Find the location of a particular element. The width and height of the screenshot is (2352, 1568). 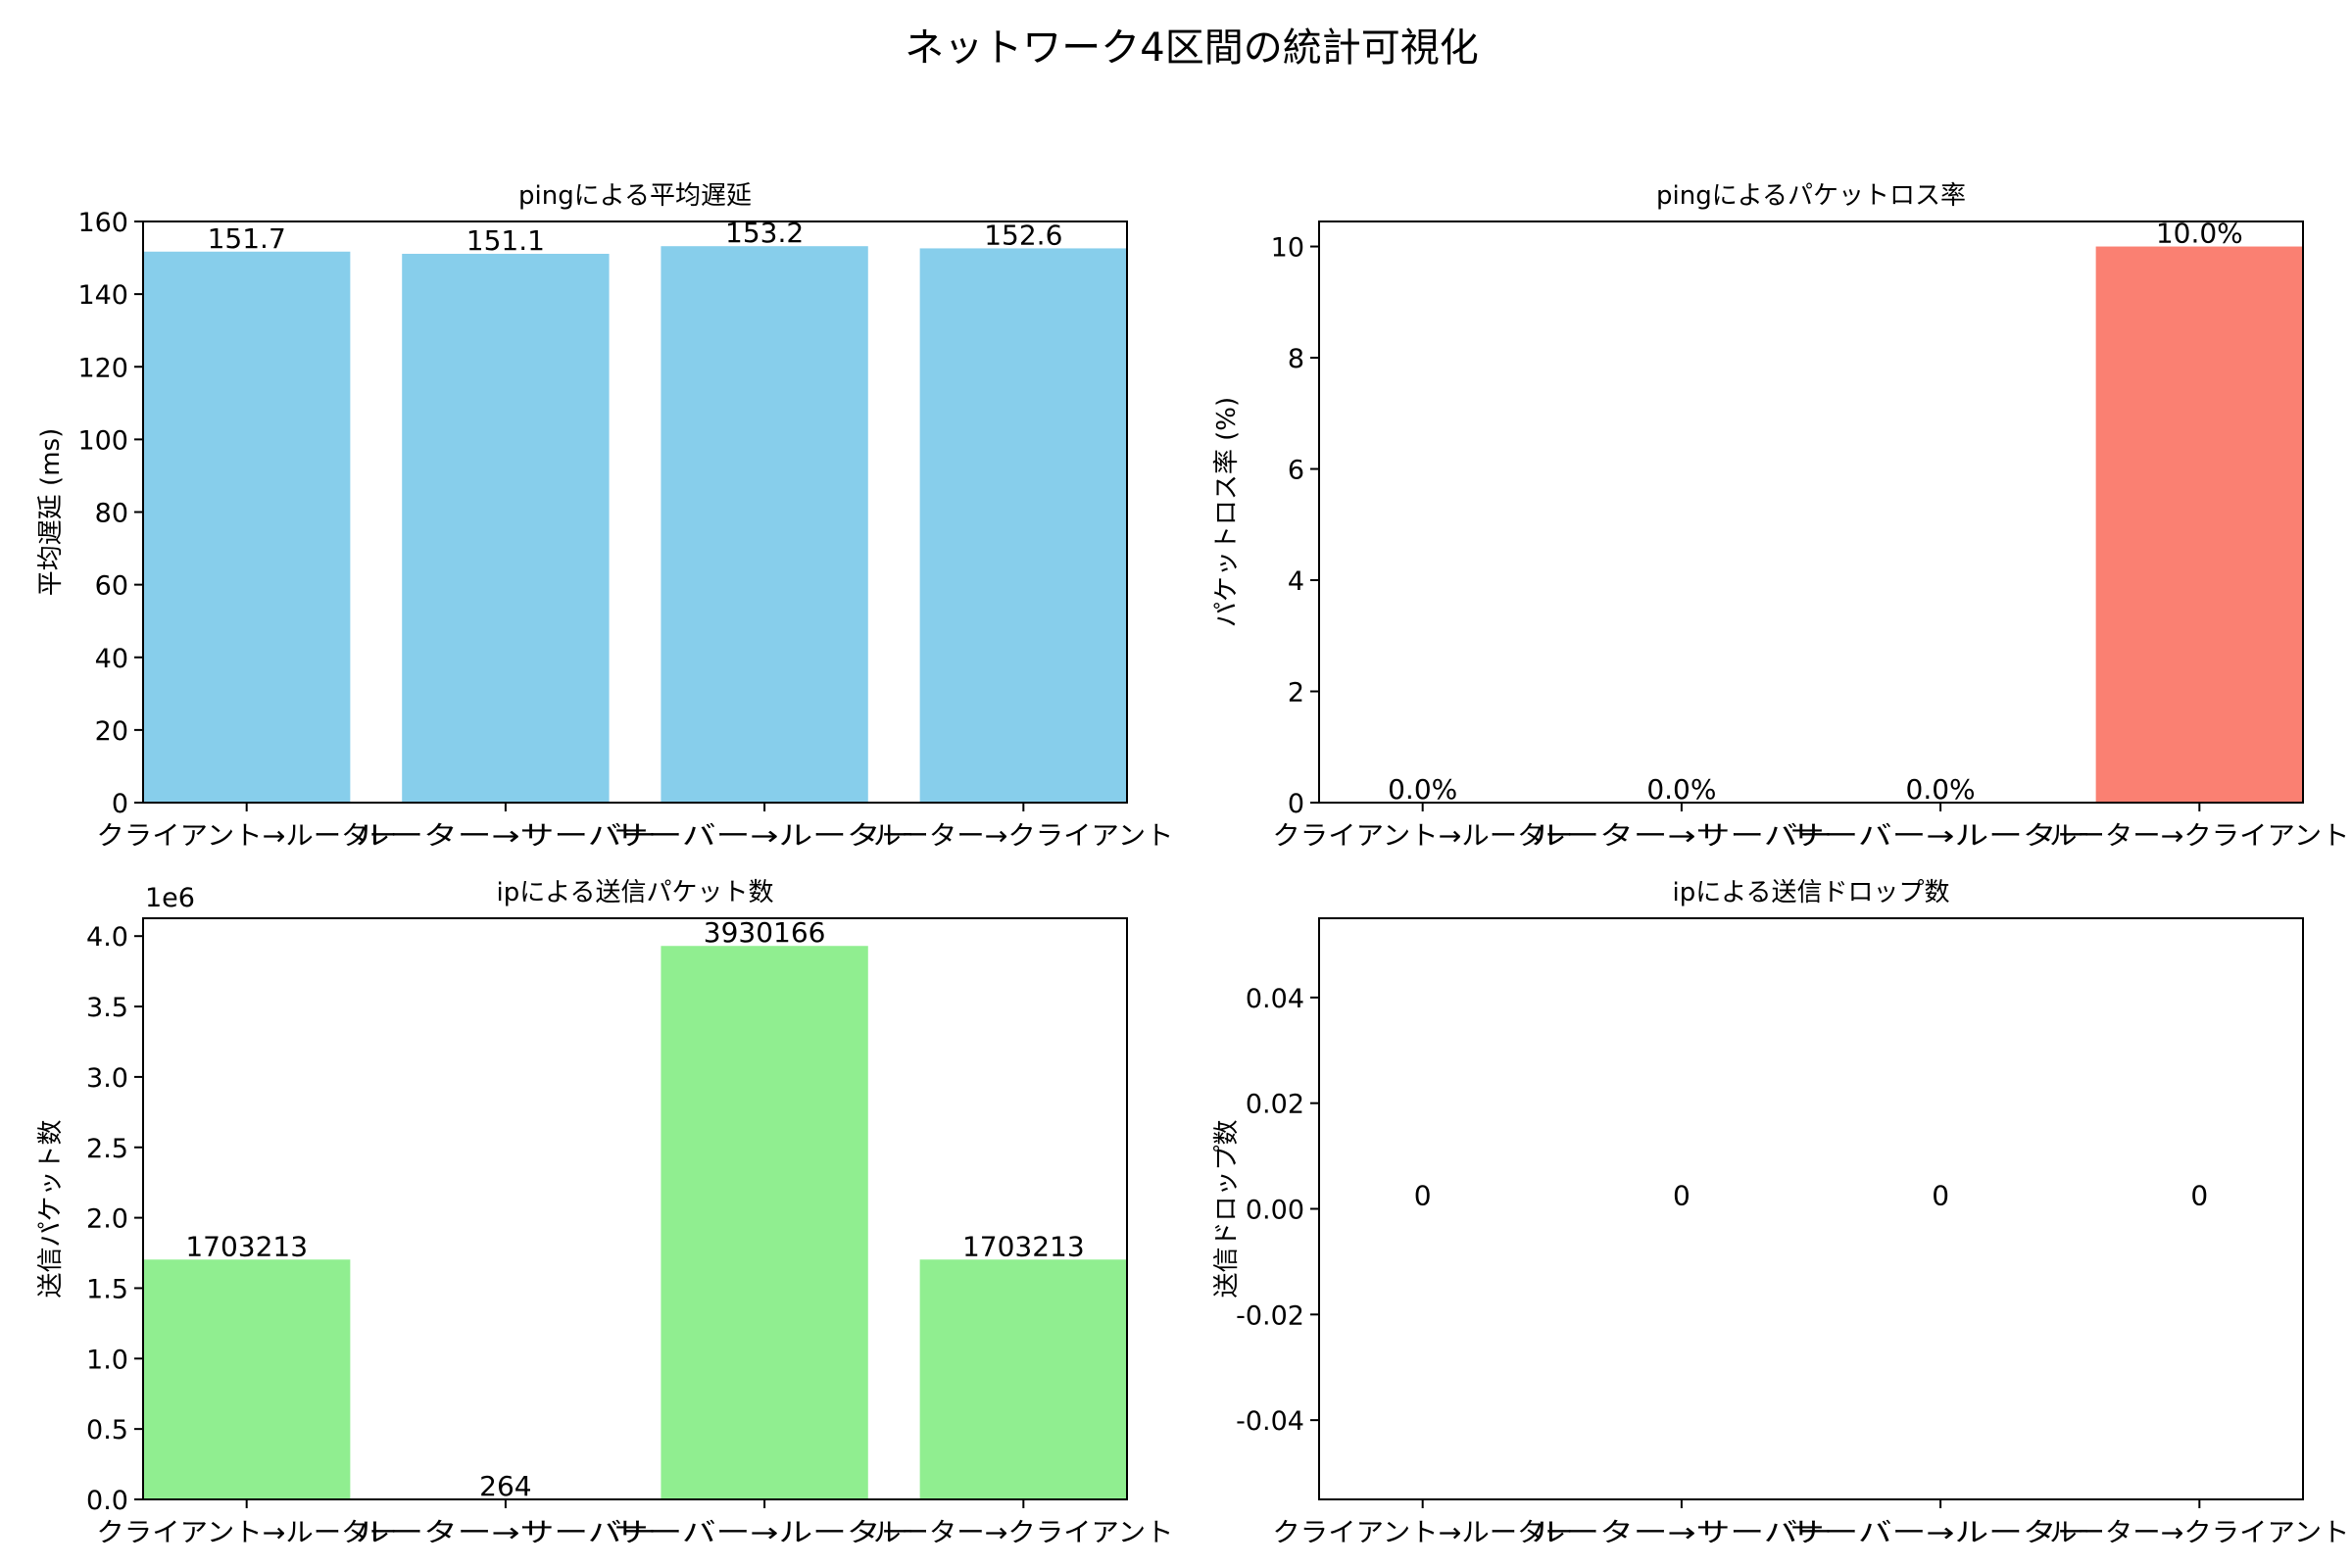

data-label: 264 is located at coordinates (505, 1486).